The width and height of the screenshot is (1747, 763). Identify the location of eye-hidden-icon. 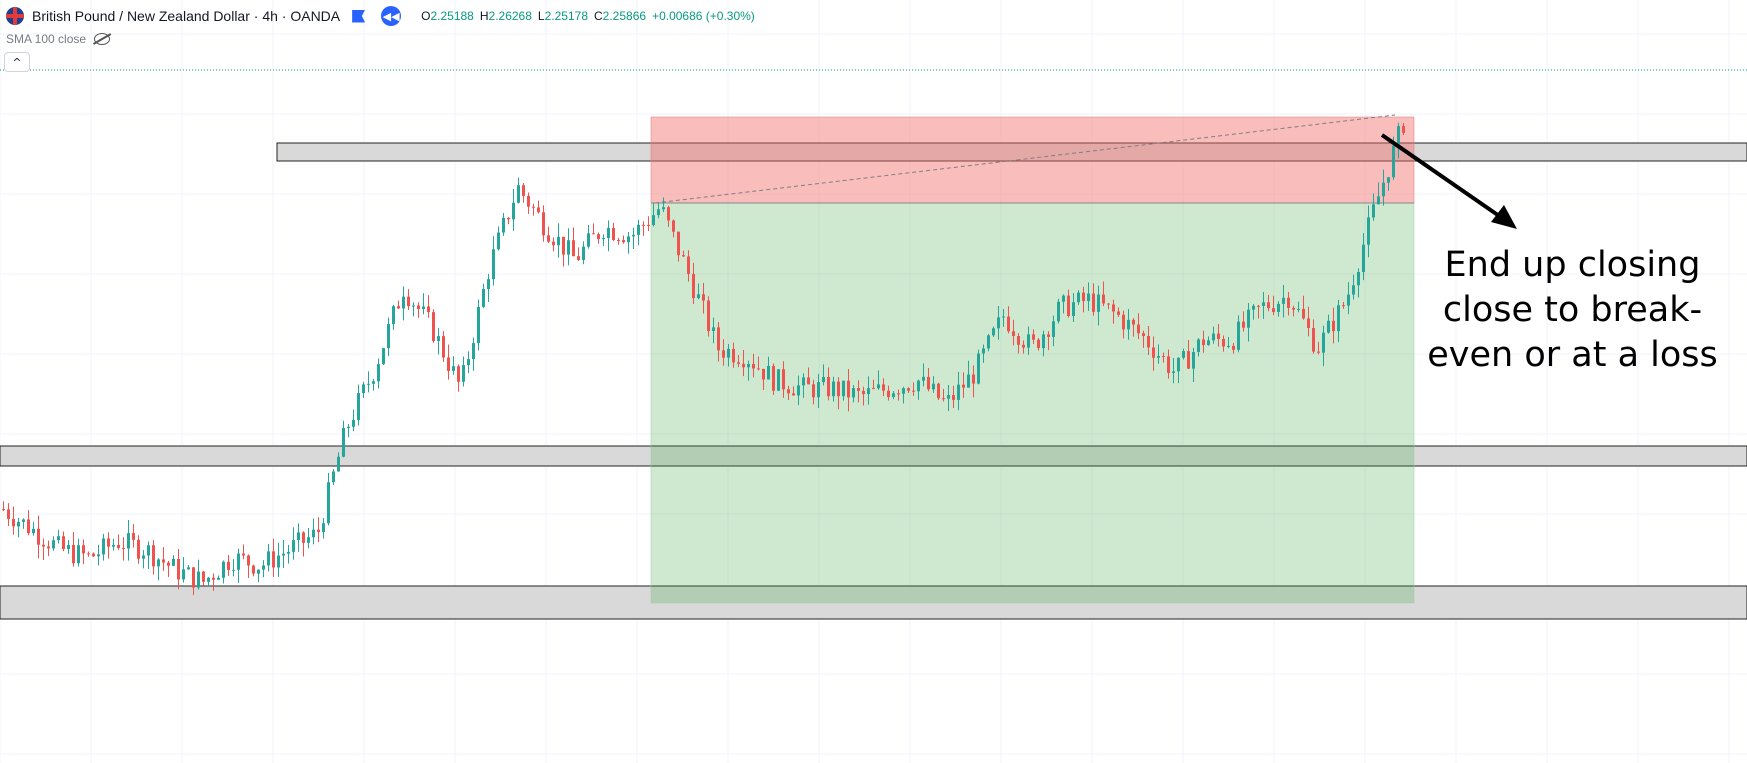
(102, 39).